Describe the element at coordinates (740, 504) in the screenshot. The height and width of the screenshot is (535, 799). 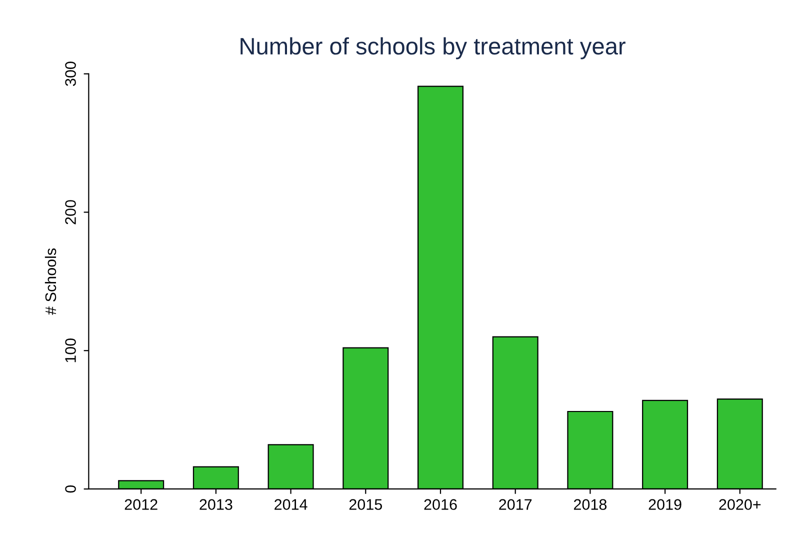
I see `x-tick-label: 2020+` at that location.